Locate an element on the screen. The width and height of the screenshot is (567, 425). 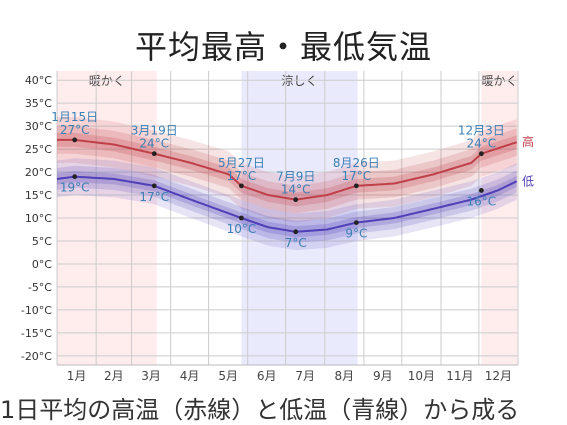
y-tick-label-5: 15°C is located at coordinates (38, 195).